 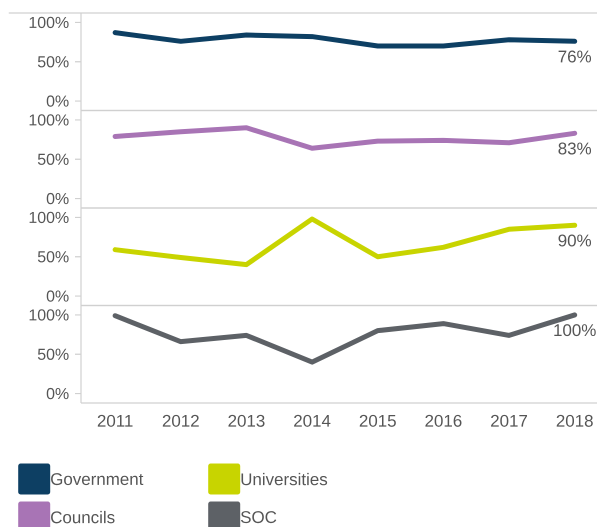 What do you see at coordinates (285, 479) in the screenshot?
I see `legend-label: Universities` at bounding box center [285, 479].